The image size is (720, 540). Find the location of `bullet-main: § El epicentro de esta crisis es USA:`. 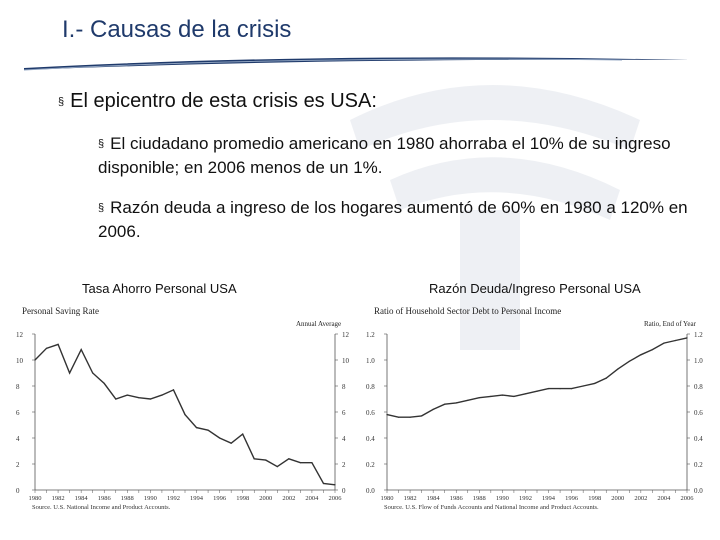

bullet-main: § El epicentro de esta crisis es USA: is located at coordinates (217, 101).